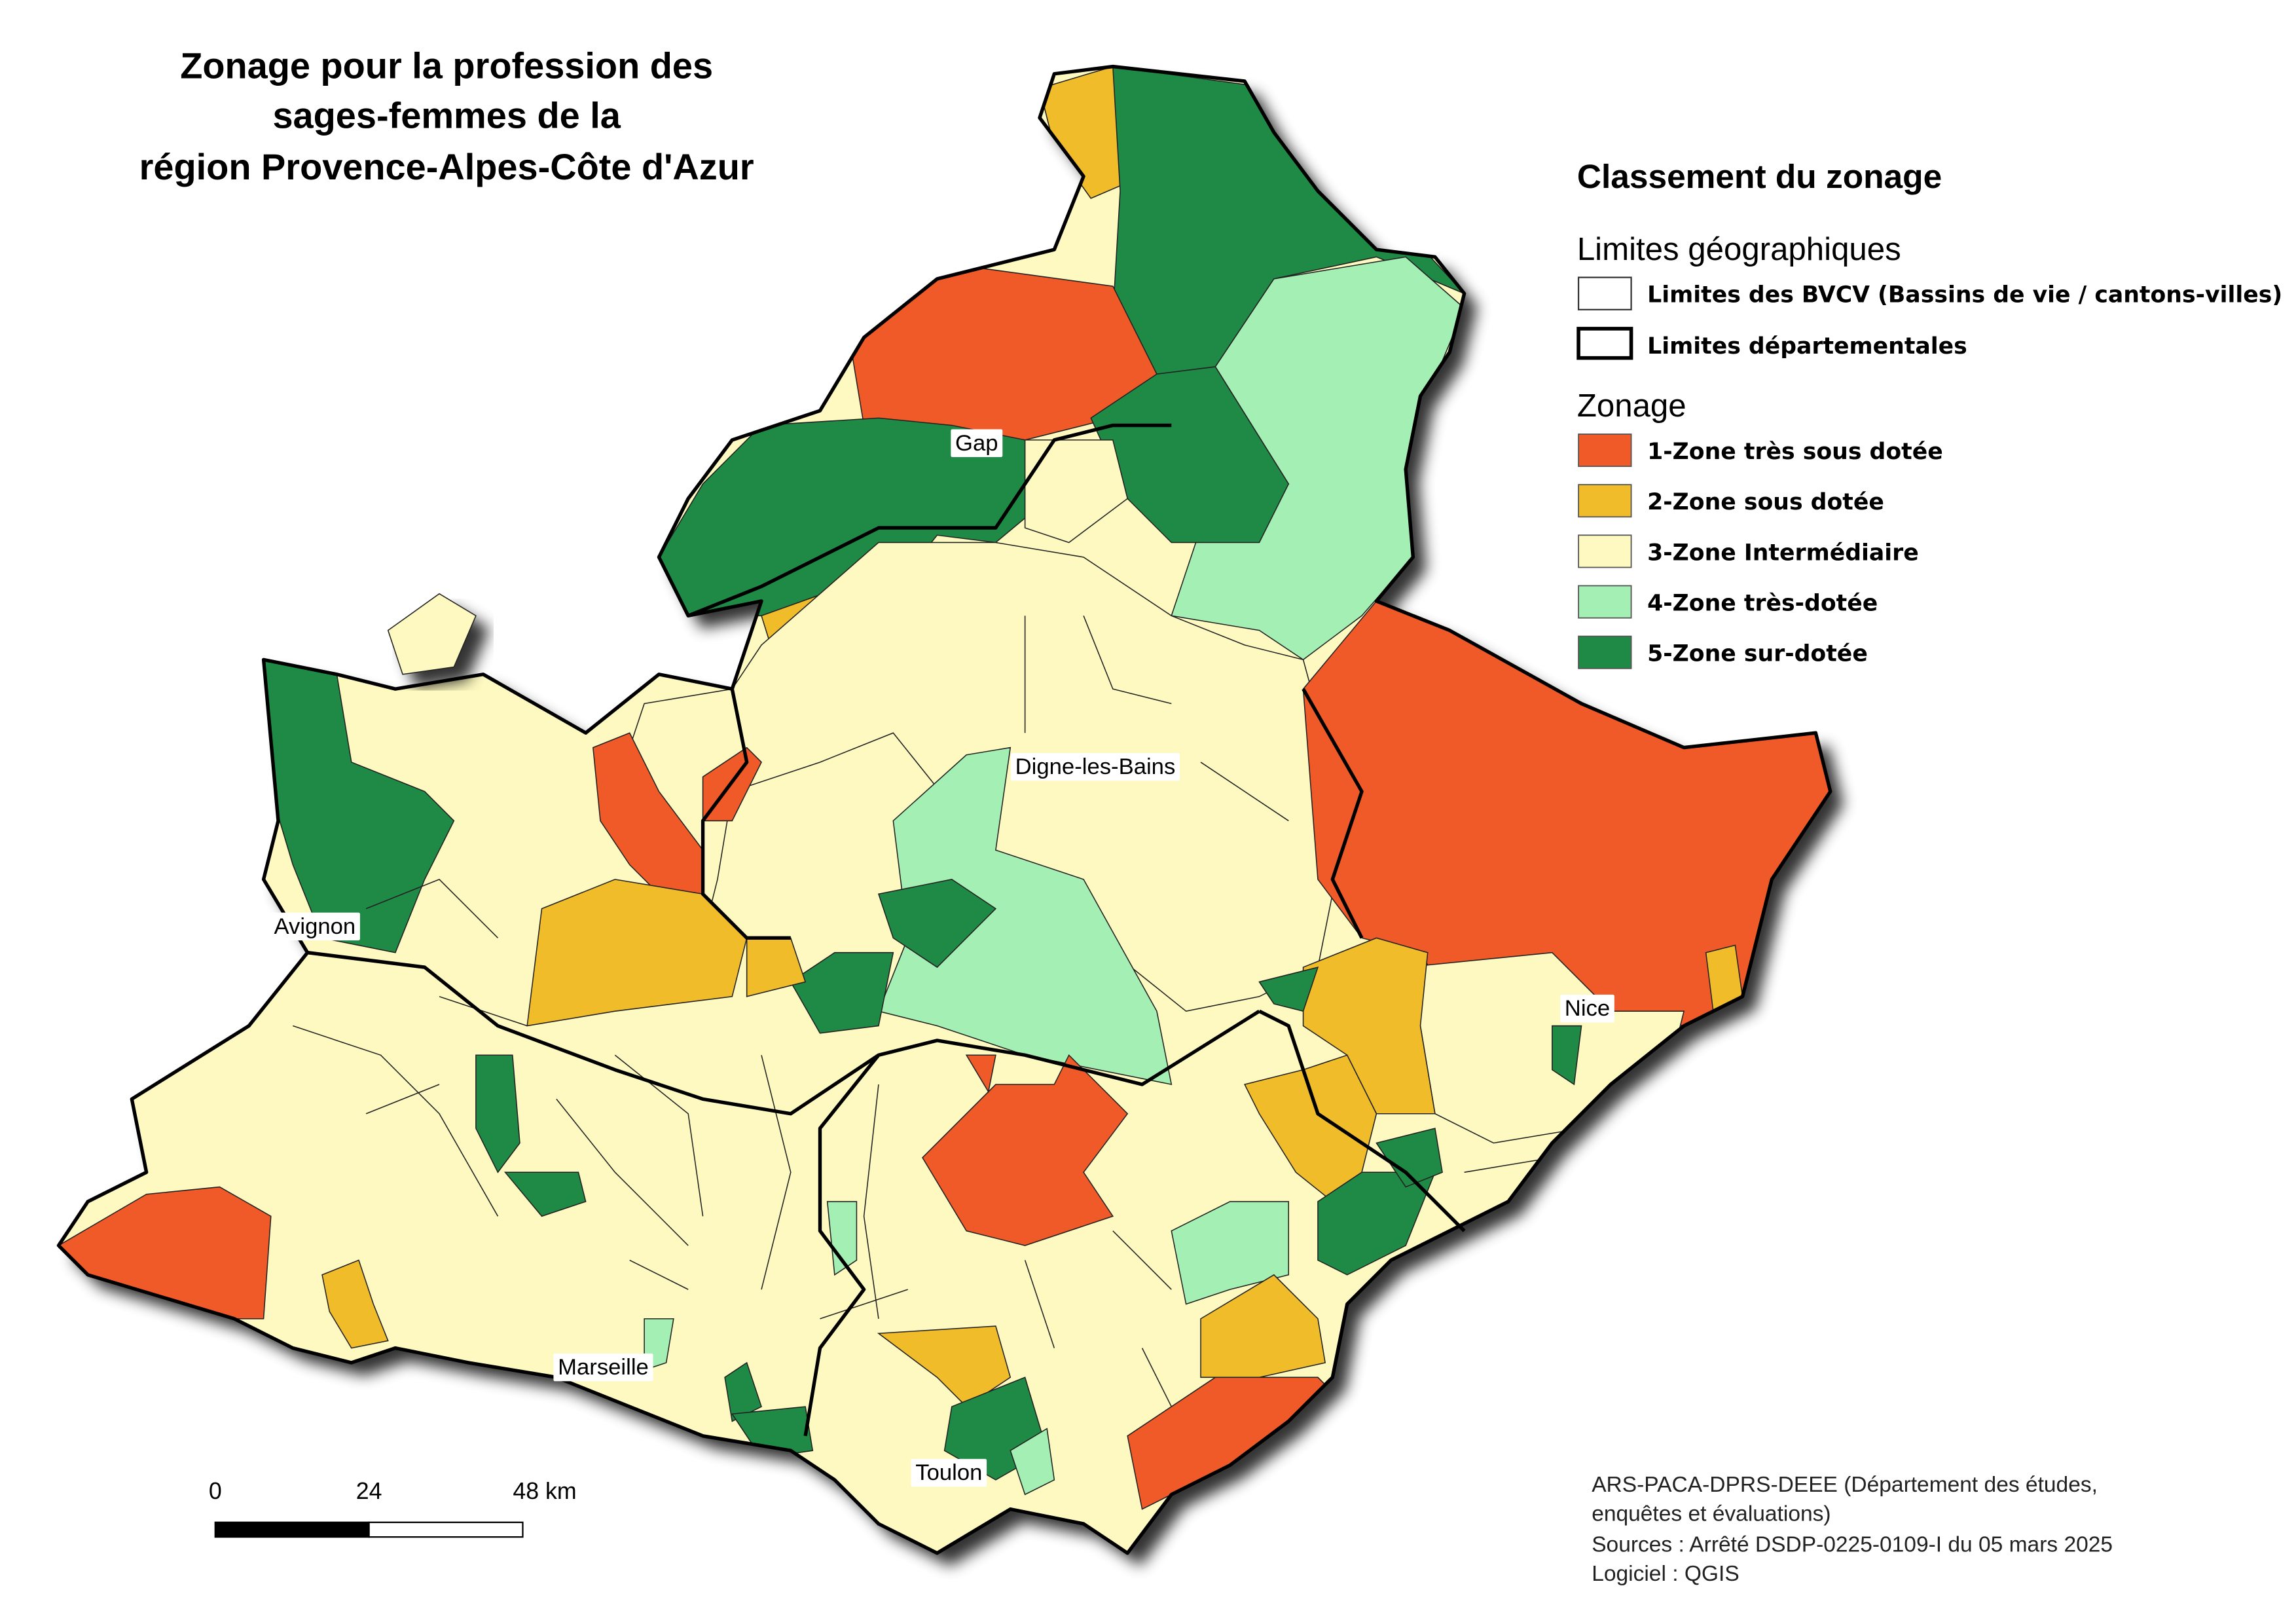 This screenshot has width=2296, height=1624. What do you see at coordinates (1762, 603) in the screenshot?
I see `legend-item: 4-Zone très-dotée` at bounding box center [1762, 603].